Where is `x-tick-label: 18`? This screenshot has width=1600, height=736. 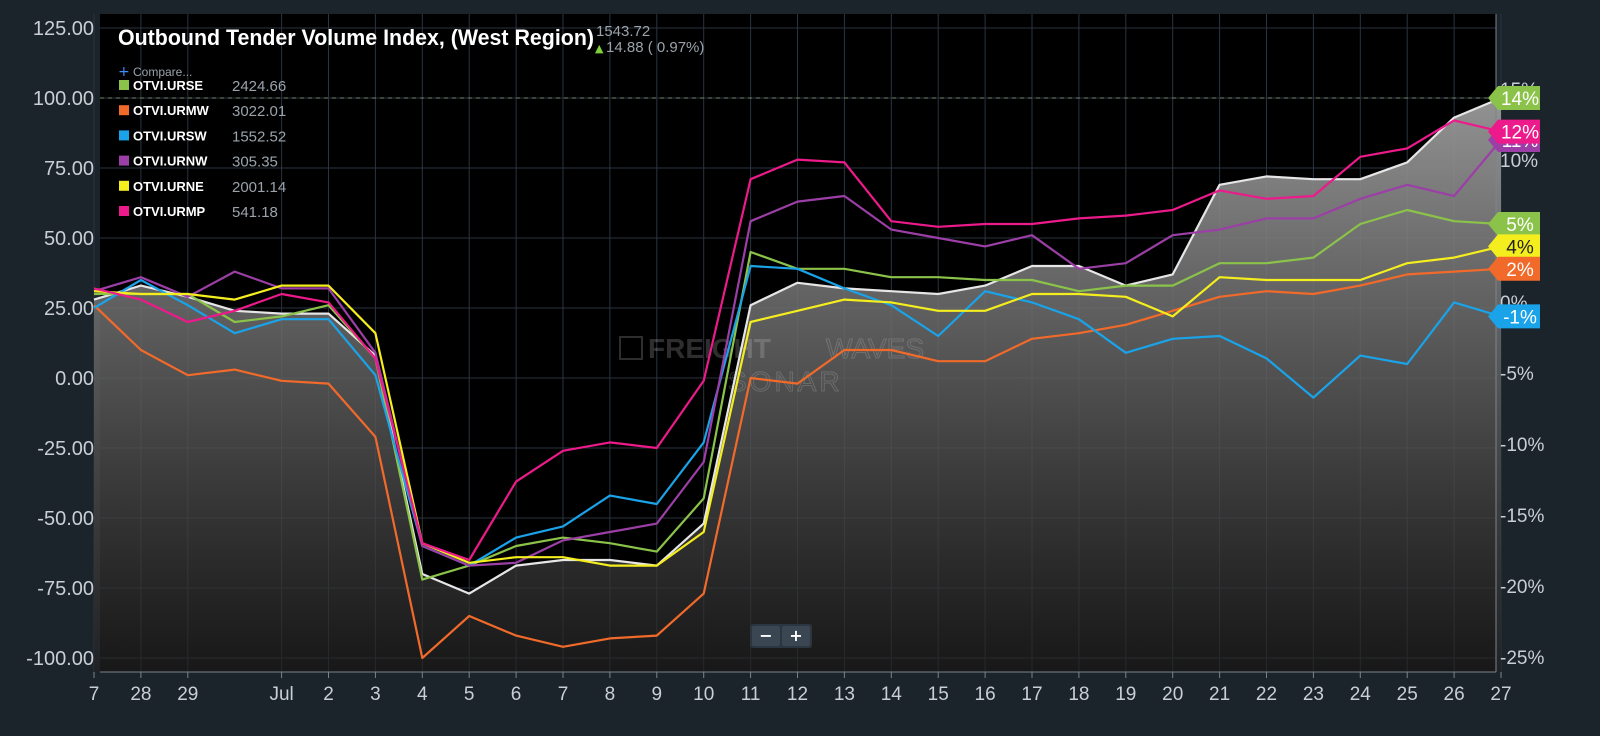
x-tick-label: 18 is located at coordinates (1078, 694).